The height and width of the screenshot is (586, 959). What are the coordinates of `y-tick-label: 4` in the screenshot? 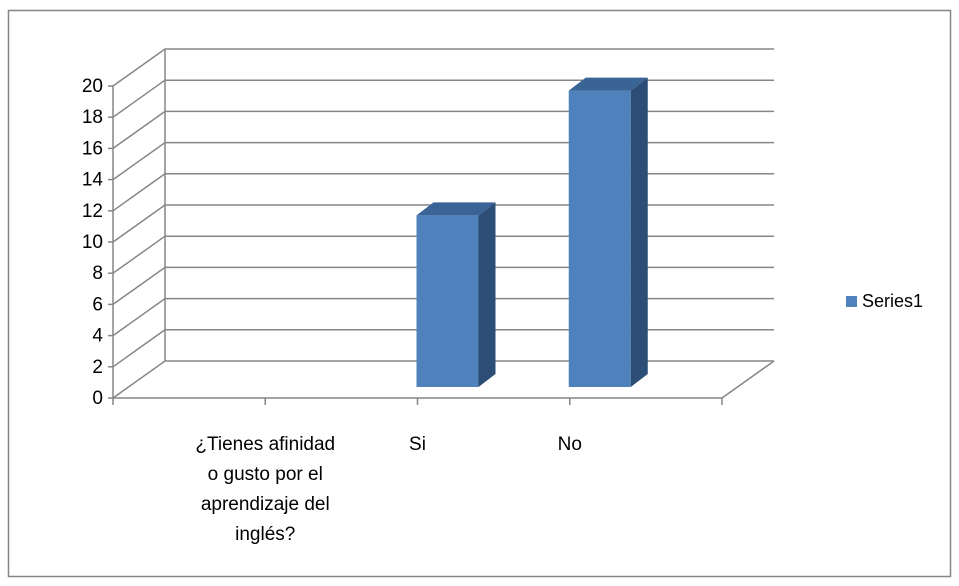 It's located at (97, 336).